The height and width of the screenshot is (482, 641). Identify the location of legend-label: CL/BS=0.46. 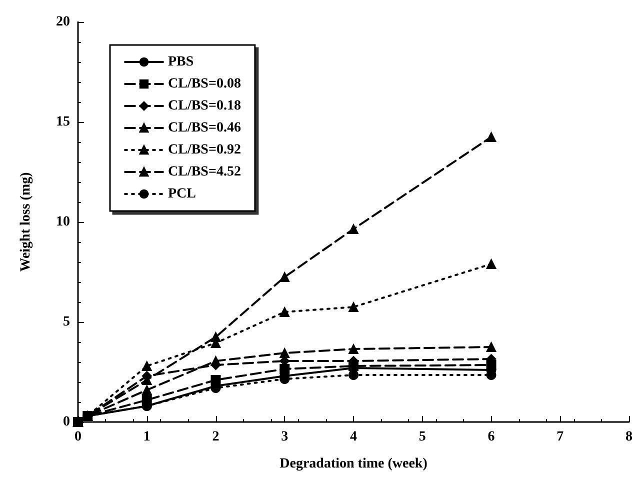
(204, 128).